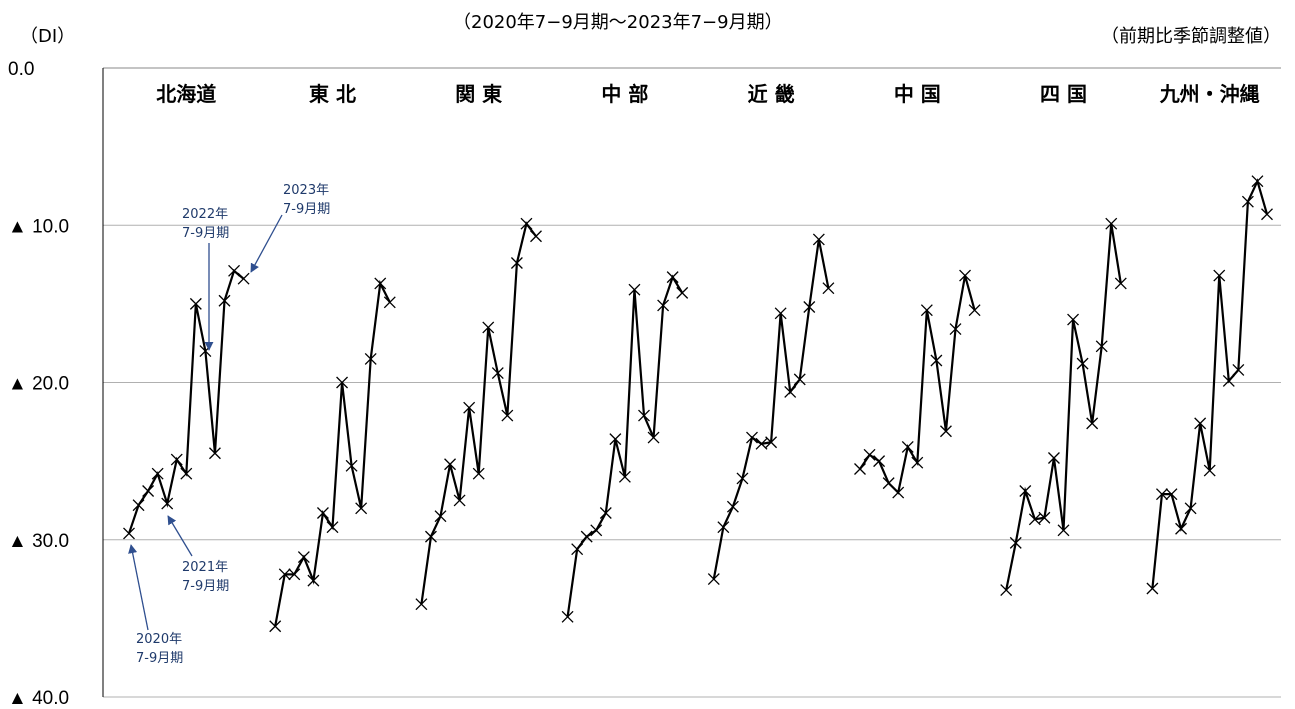 This screenshot has height=709, width=1295. What do you see at coordinates (1209, 94) in the screenshot?
I see `region-label: 九州・沖縄` at bounding box center [1209, 94].